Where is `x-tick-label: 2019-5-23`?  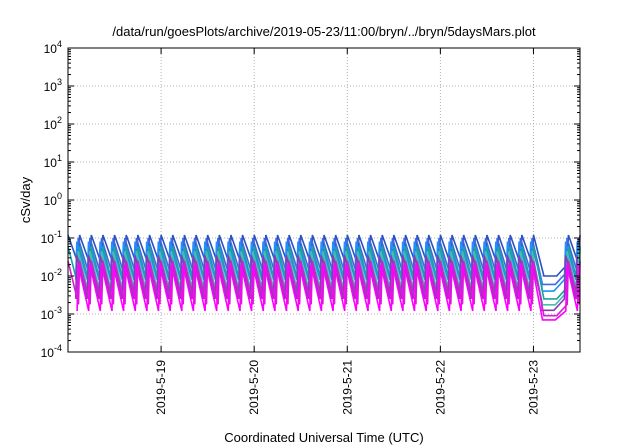
x-tick-label: 2019-5-23 is located at coordinates (533, 387).